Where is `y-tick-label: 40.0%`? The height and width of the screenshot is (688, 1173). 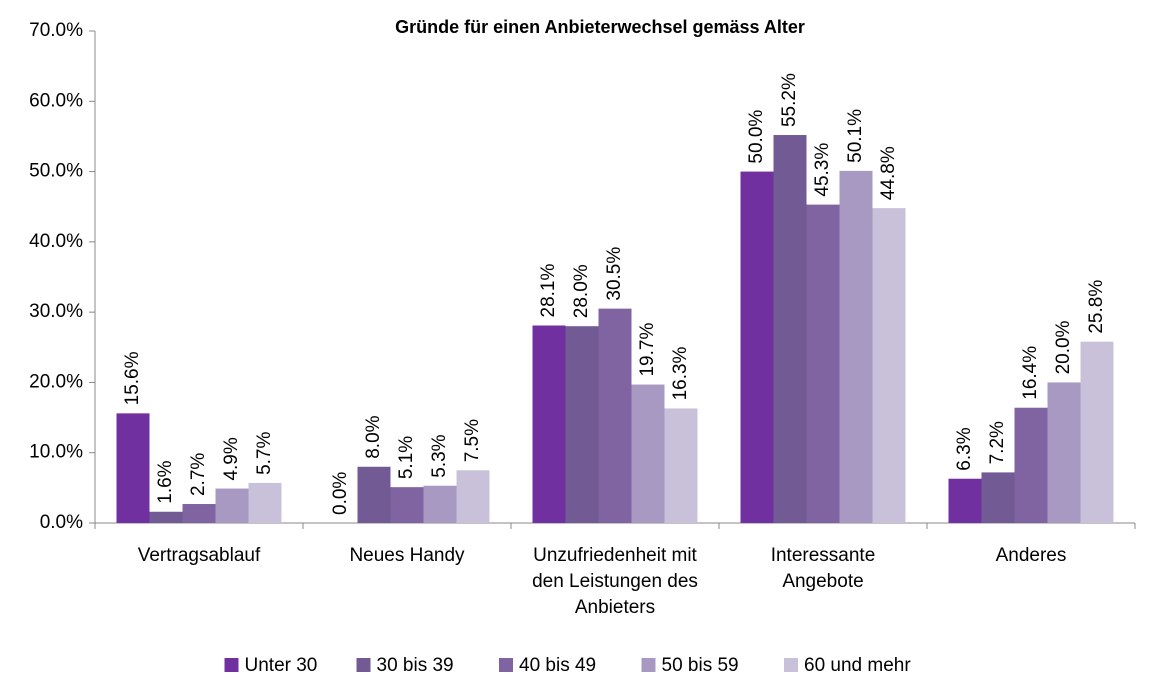 y-tick-label: 40.0% is located at coordinates (56, 241).